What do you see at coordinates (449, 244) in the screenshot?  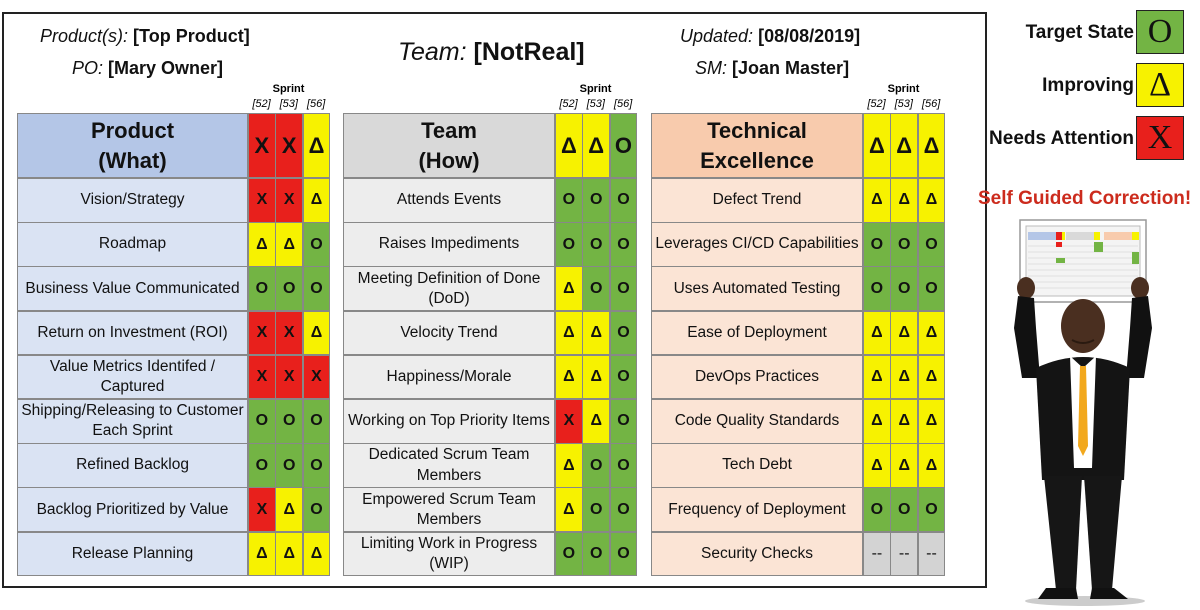 I see `metric-label: Raises Impediments` at bounding box center [449, 244].